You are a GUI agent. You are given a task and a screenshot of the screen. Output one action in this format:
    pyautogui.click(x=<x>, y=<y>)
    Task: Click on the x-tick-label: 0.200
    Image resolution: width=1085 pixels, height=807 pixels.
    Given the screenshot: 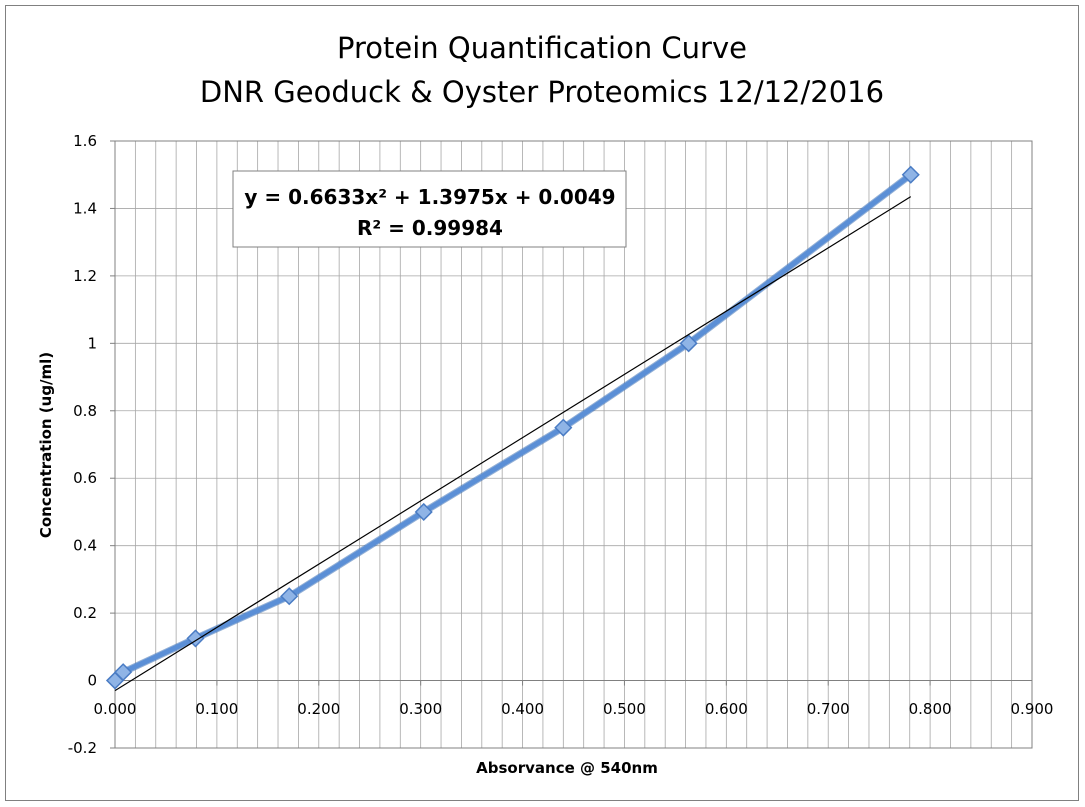 What is the action you would take?
    pyautogui.click(x=318, y=709)
    